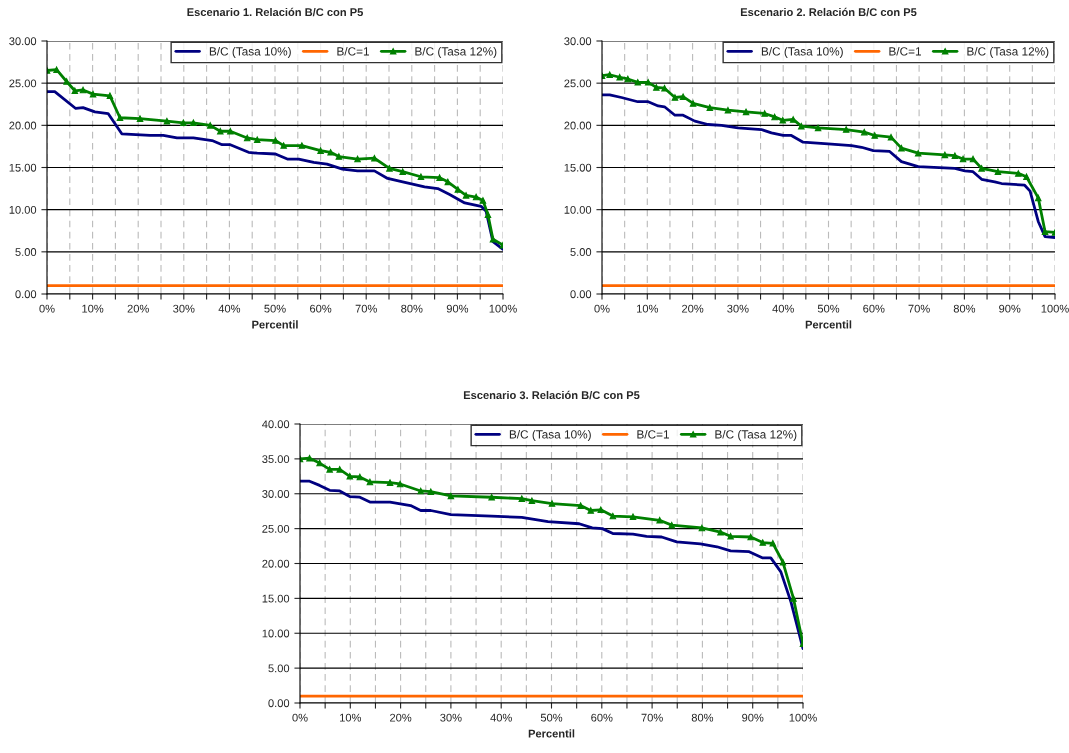 This screenshot has width=1069, height=753. I want to click on y-tick-label: 35.00, so click(276, 459).